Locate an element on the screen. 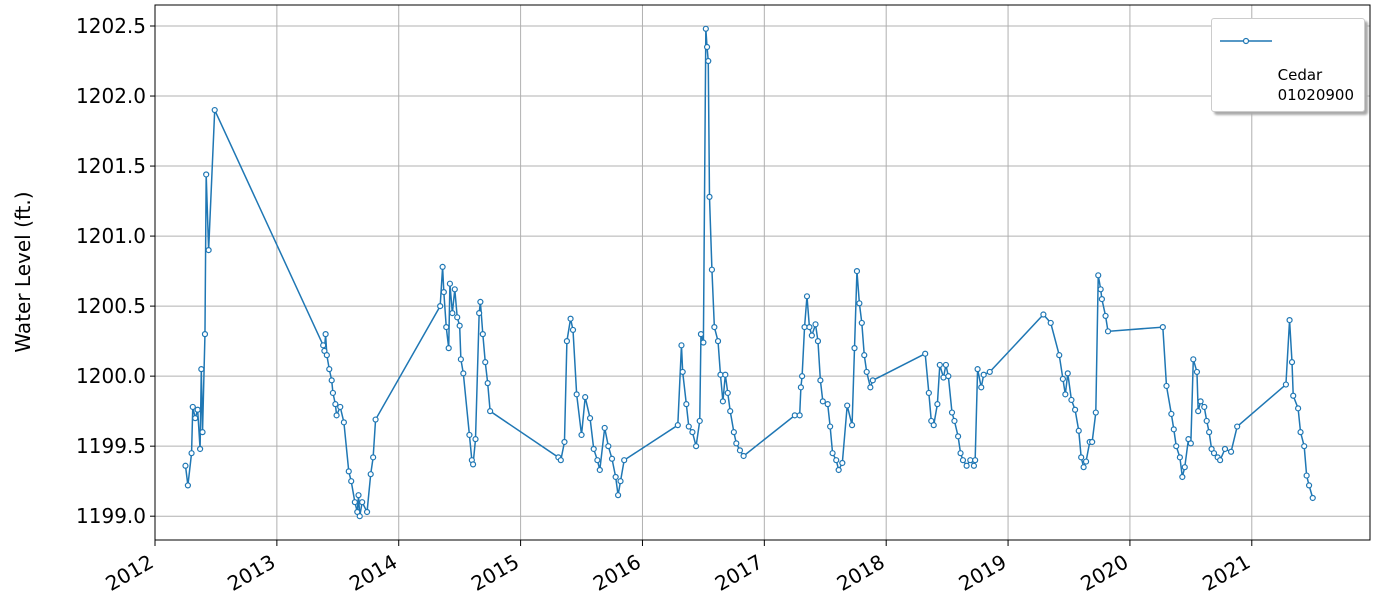 The height and width of the screenshot is (615, 1377). y-tick-label: 1200.5 is located at coordinates (111, 306).